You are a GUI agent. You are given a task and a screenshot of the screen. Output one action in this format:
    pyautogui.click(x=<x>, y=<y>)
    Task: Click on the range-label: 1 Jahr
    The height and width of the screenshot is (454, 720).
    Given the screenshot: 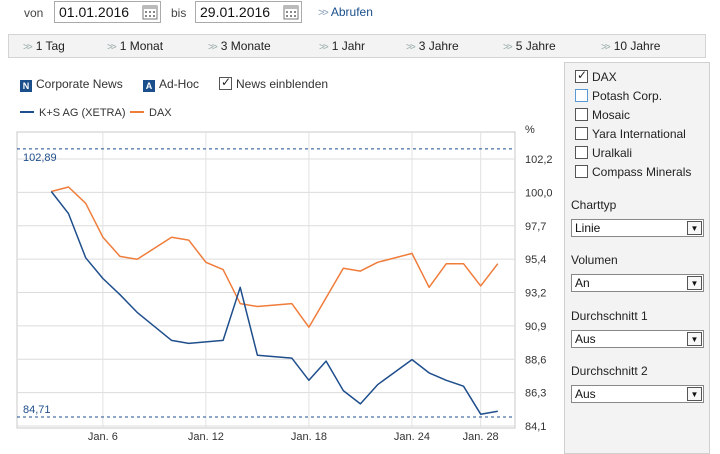 What is the action you would take?
    pyautogui.click(x=348, y=46)
    